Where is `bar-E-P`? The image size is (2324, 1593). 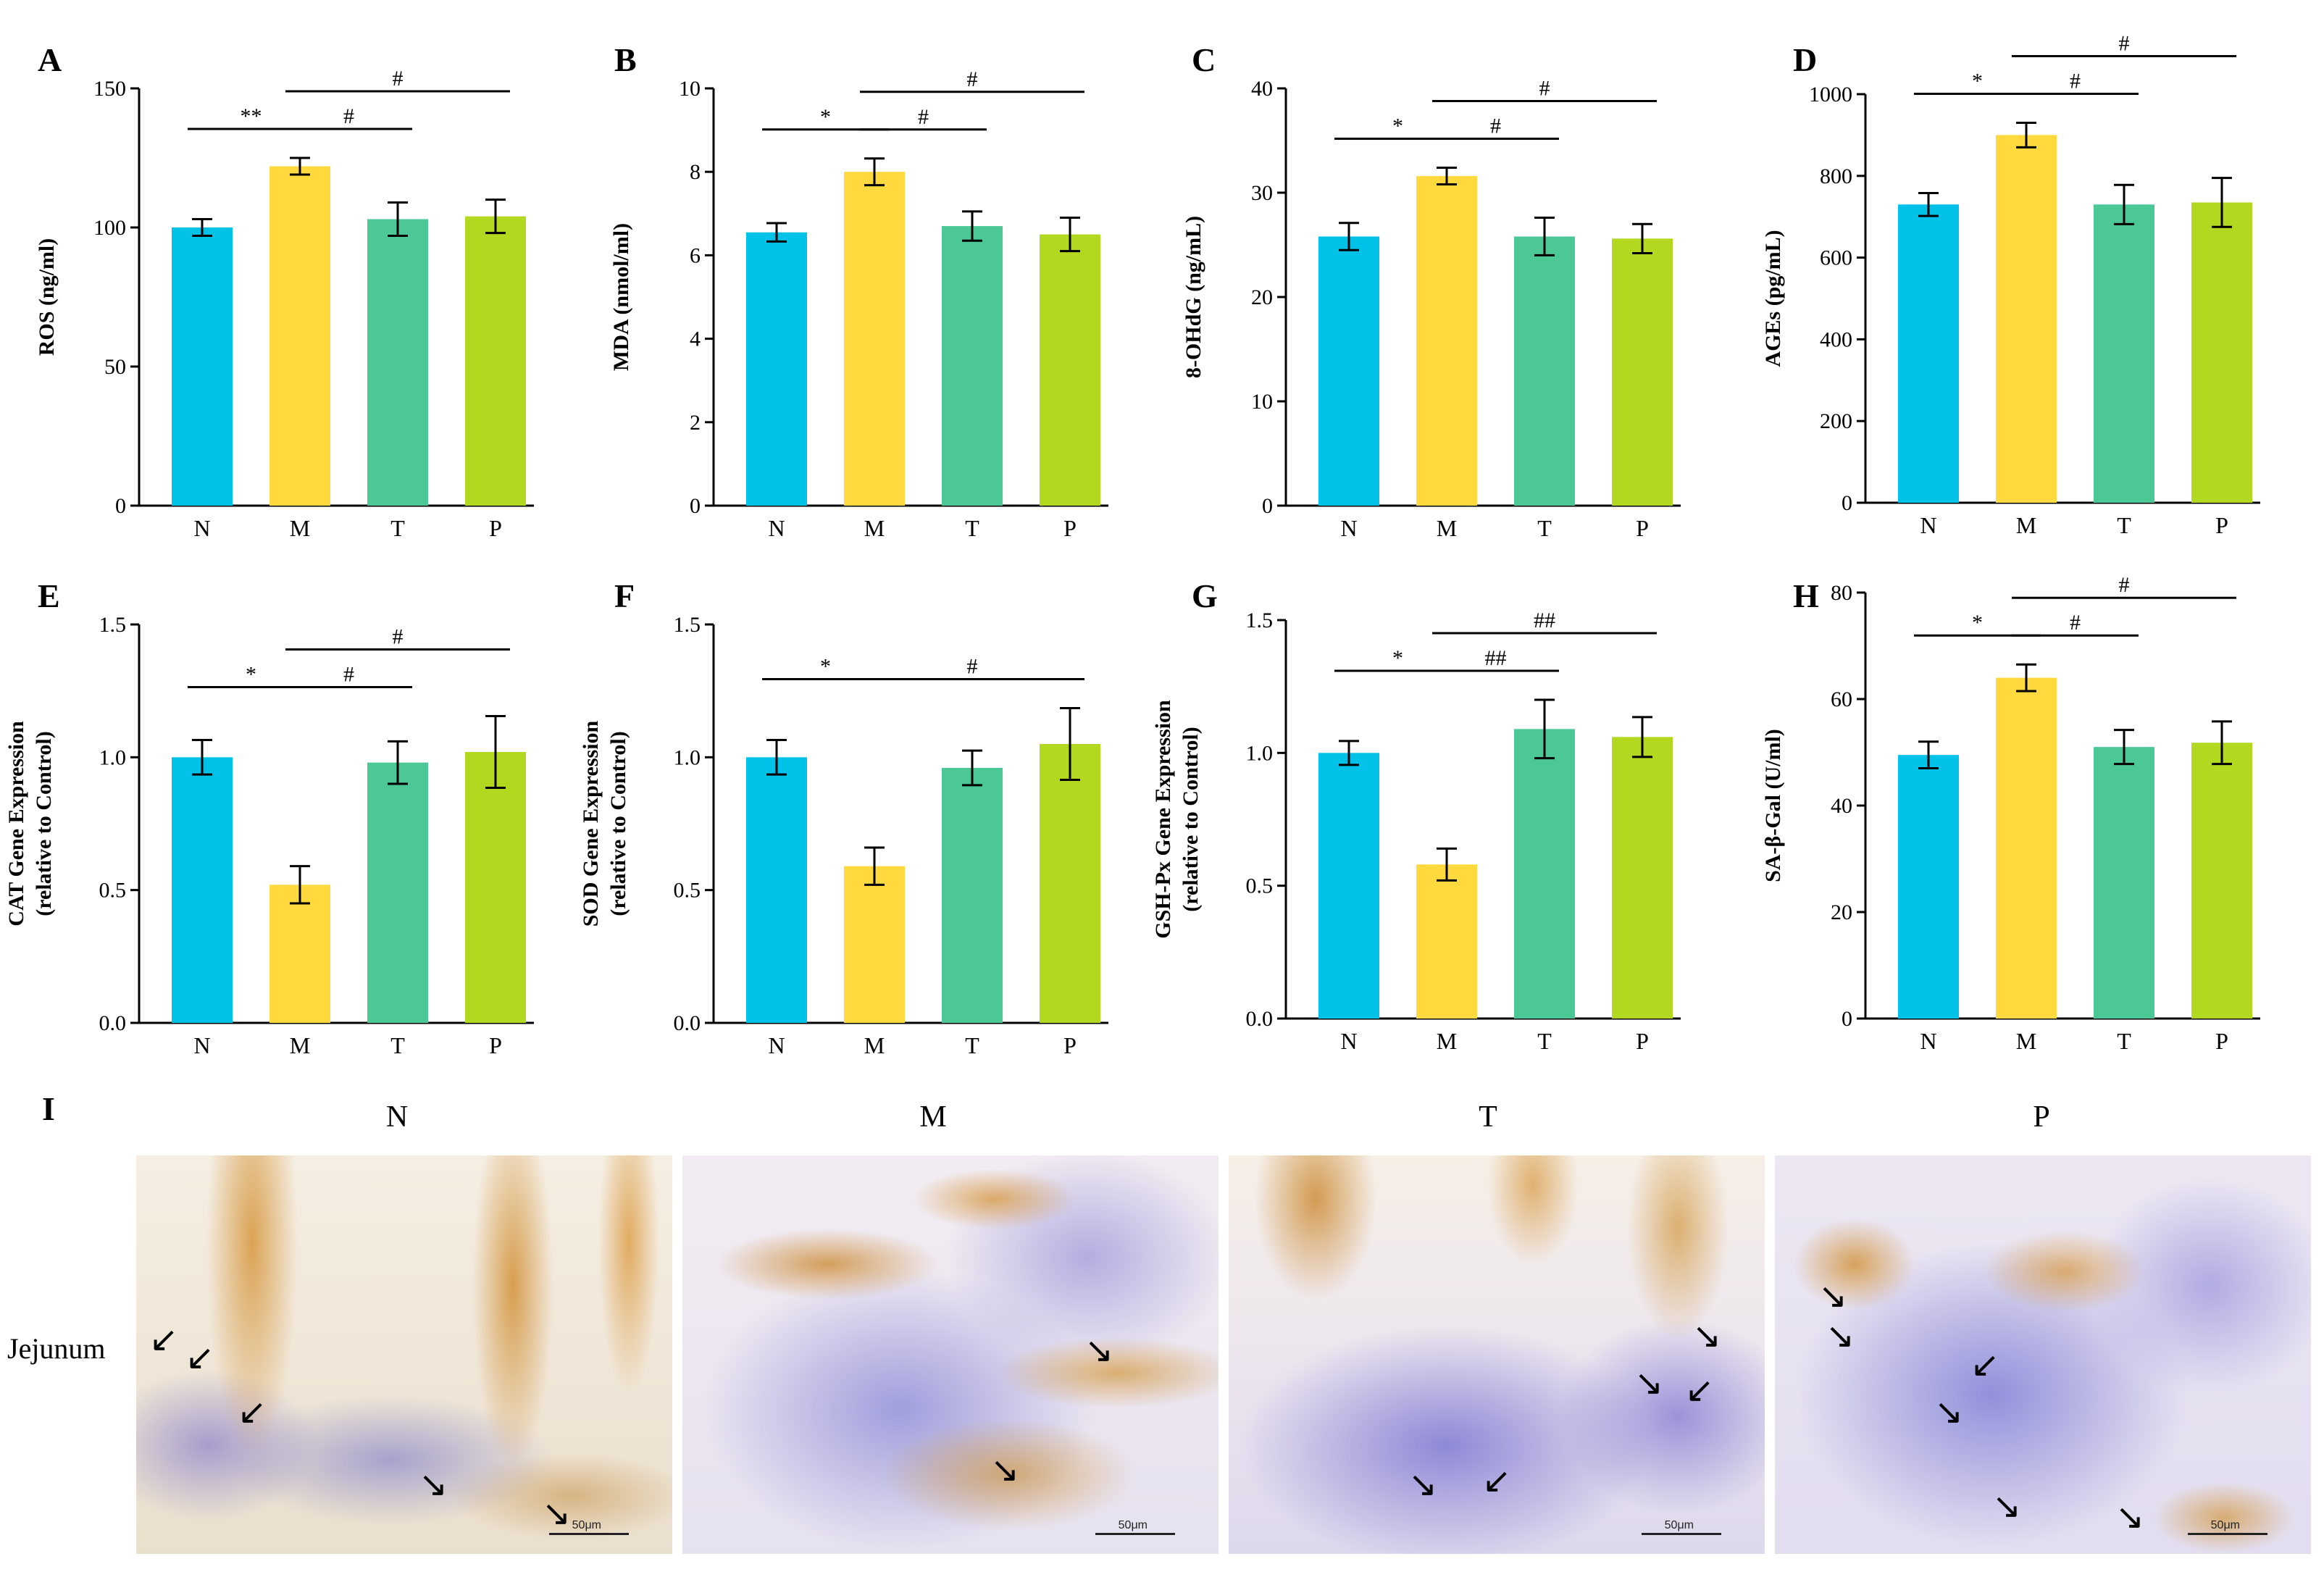
bar-E-P is located at coordinates (496, 887).